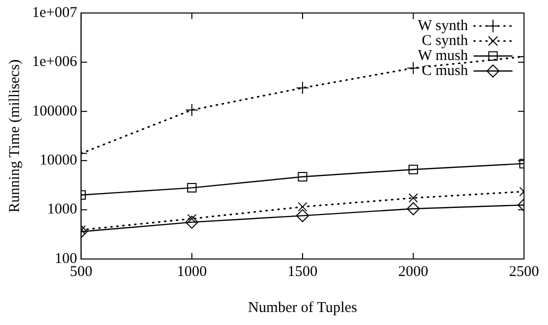  I want to click on x-tick-label: 1000, so click(191, 272).